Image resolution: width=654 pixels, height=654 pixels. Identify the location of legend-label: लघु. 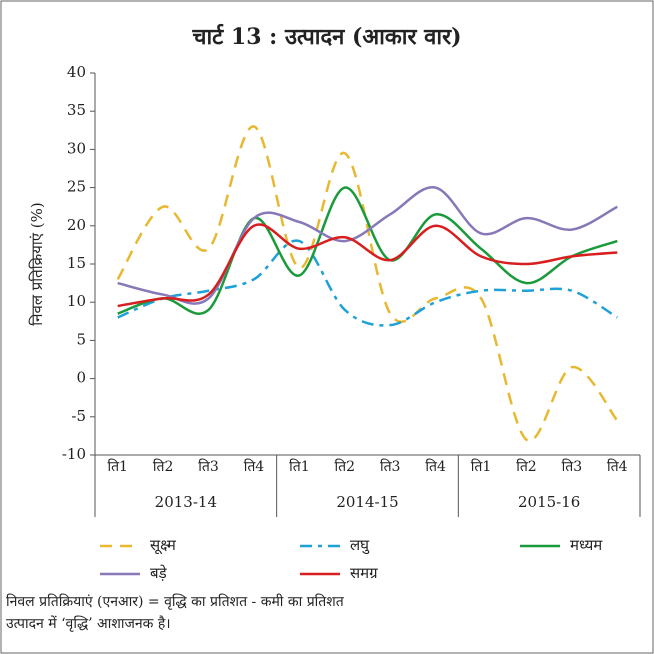
(360, 545).